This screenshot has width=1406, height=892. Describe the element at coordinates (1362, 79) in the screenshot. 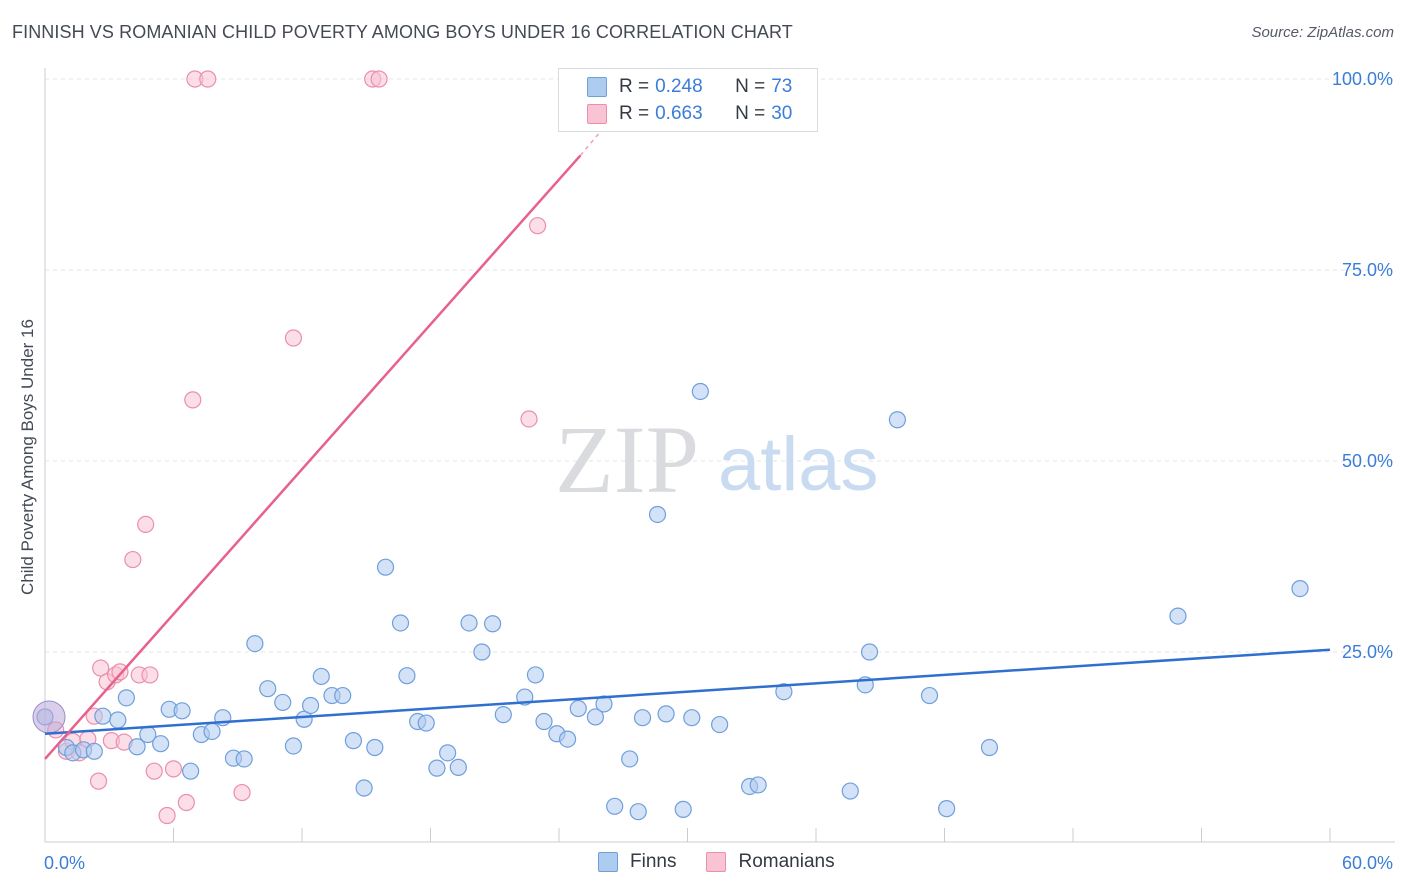

I see `y-tick-label: 100.0%` at that location.